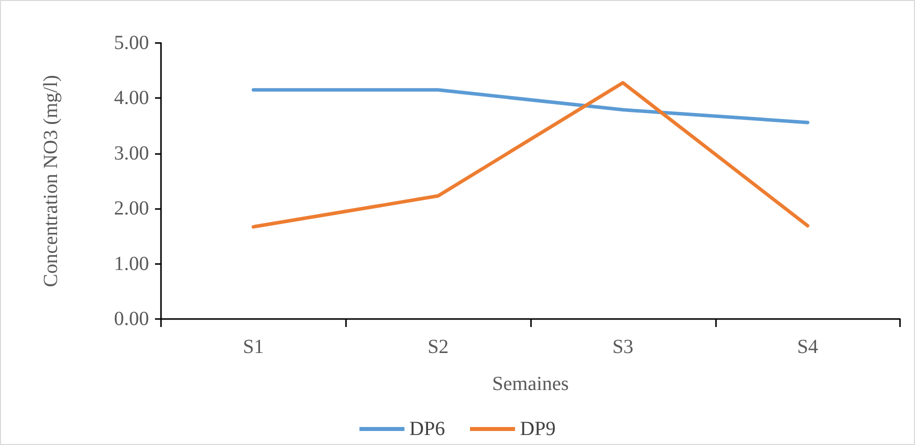 This screenshot has width=915, height=445. I want to click on legend-label: DP9, so click(538, 429).